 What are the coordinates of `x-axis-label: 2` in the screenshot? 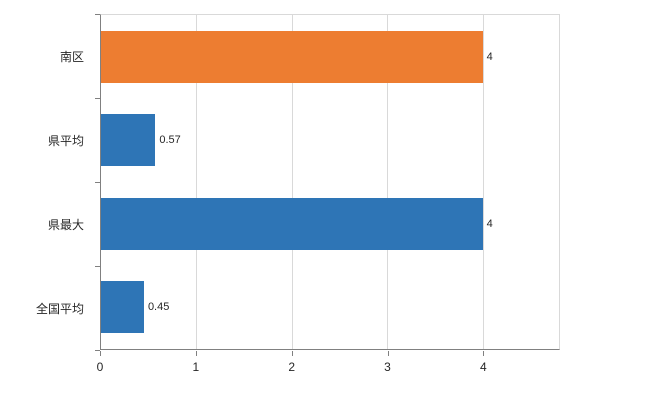 It's located at (291, 367).